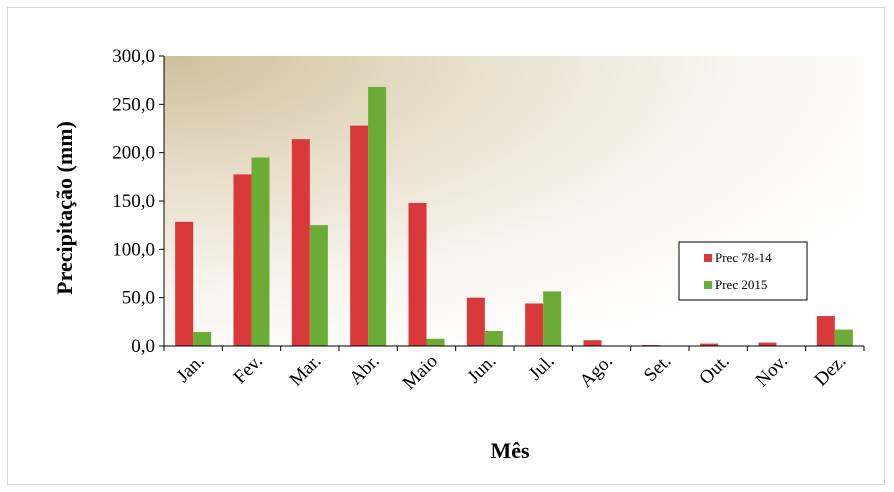 This screenshot has height=492, width=894. I want to click on x-tick-label: Mar., so click(306, 371).